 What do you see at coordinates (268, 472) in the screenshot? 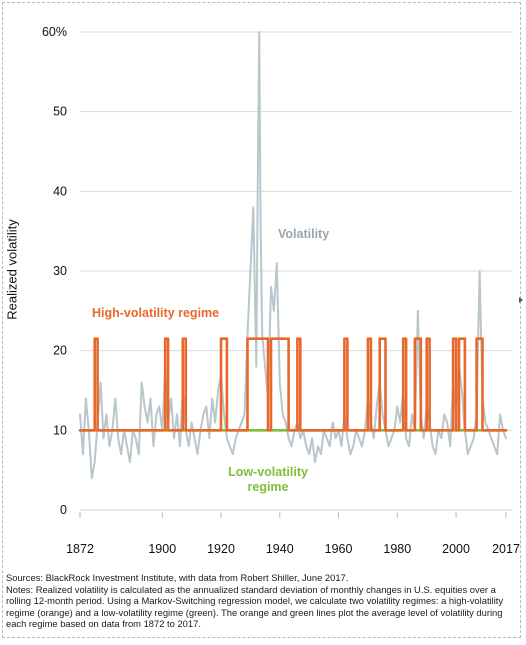
I see `annotation-low-volatility-line1: Low-volatility` at bounding box center [268, 472].